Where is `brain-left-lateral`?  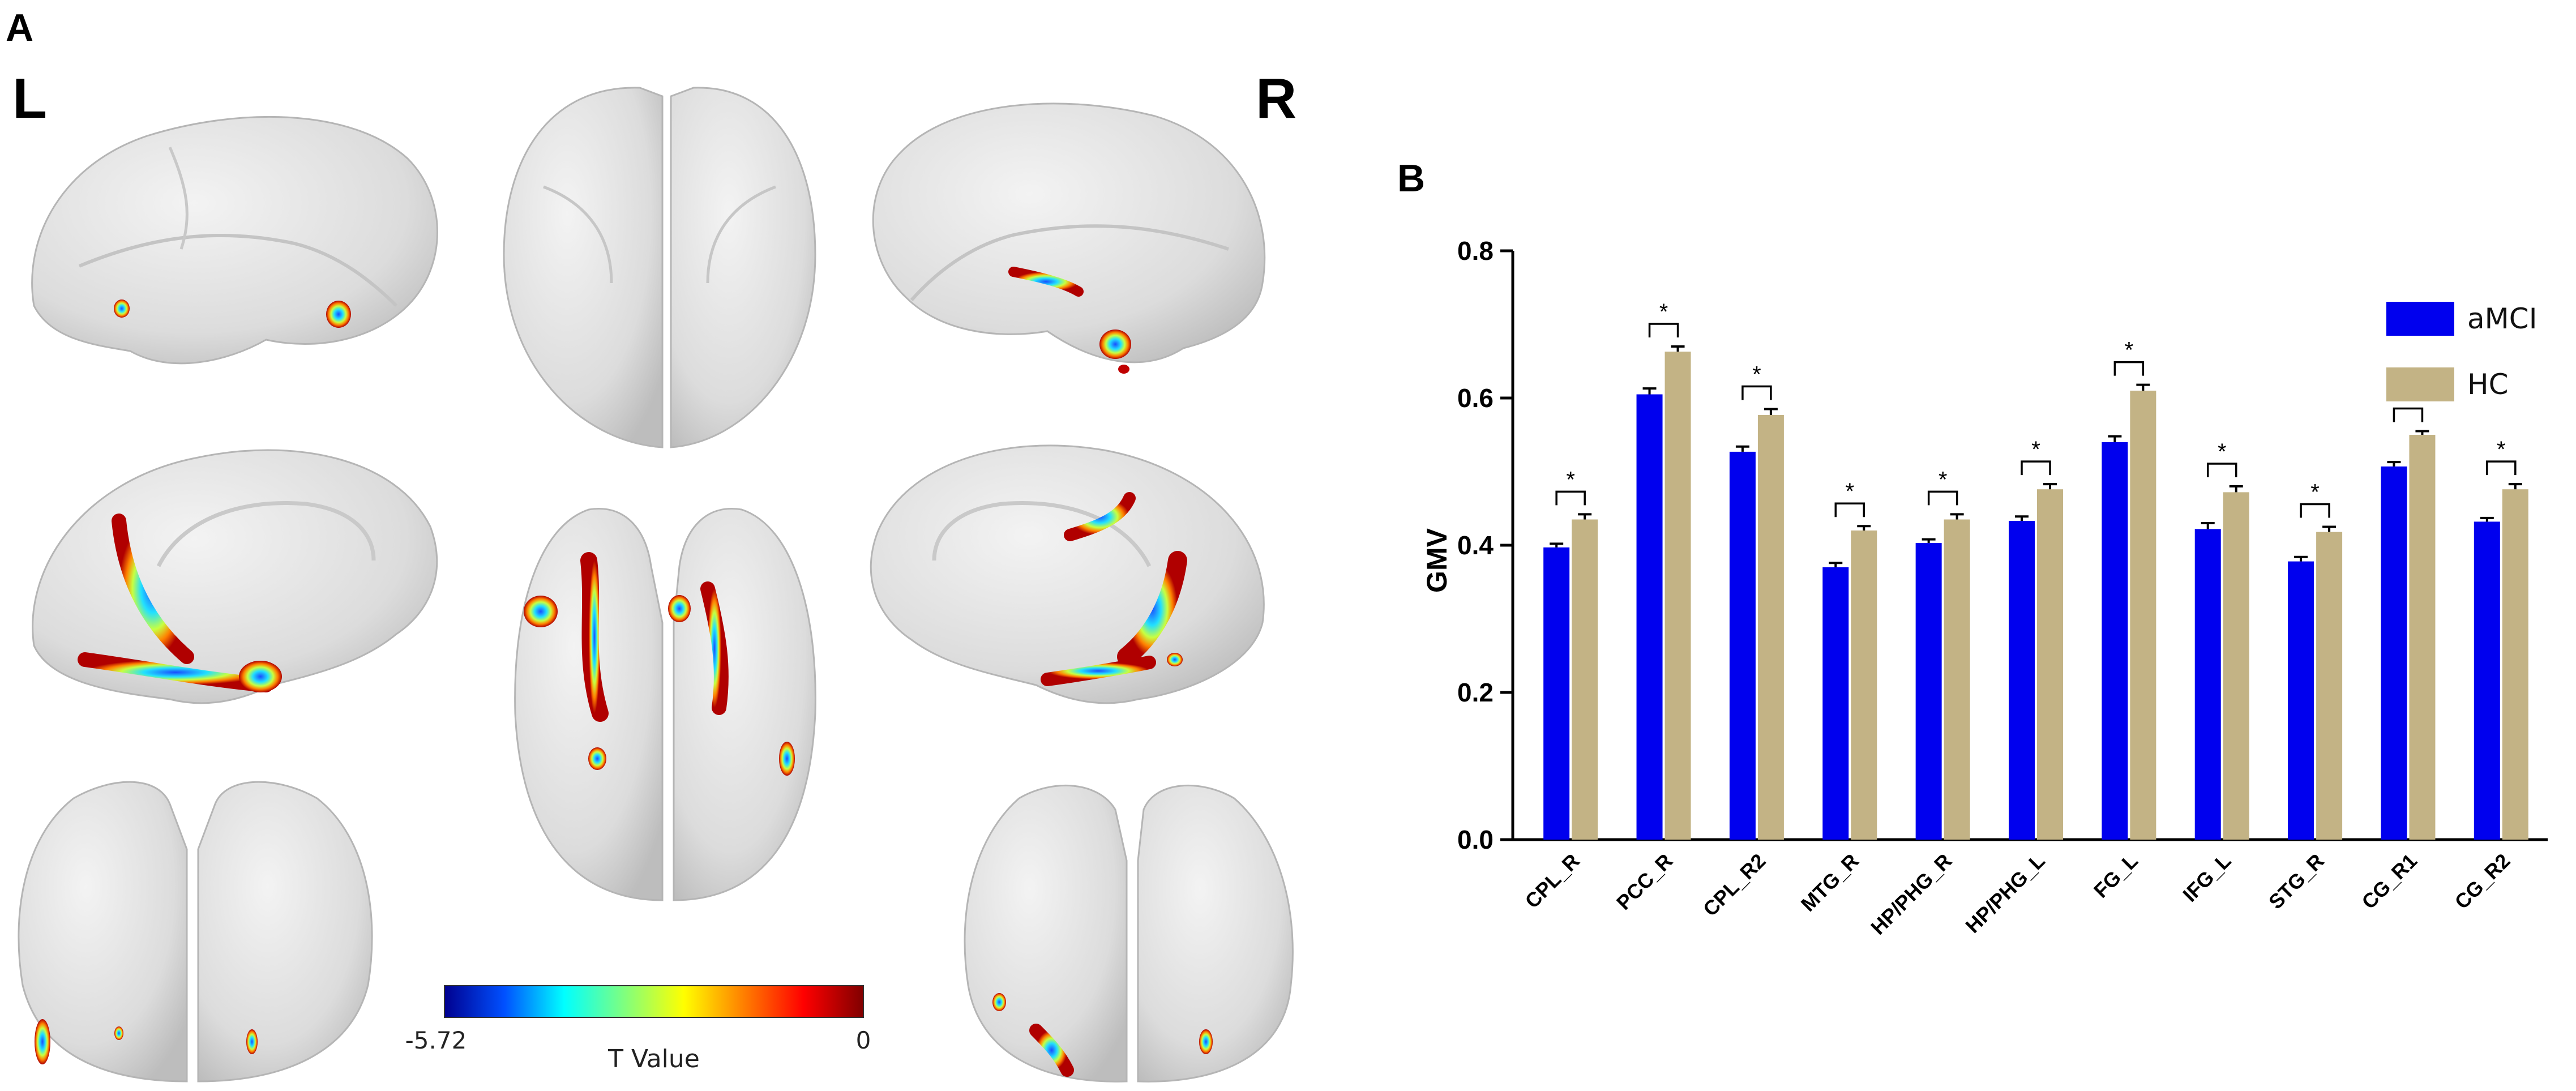
brain-left-lateral is located at coordinates (234, 240).